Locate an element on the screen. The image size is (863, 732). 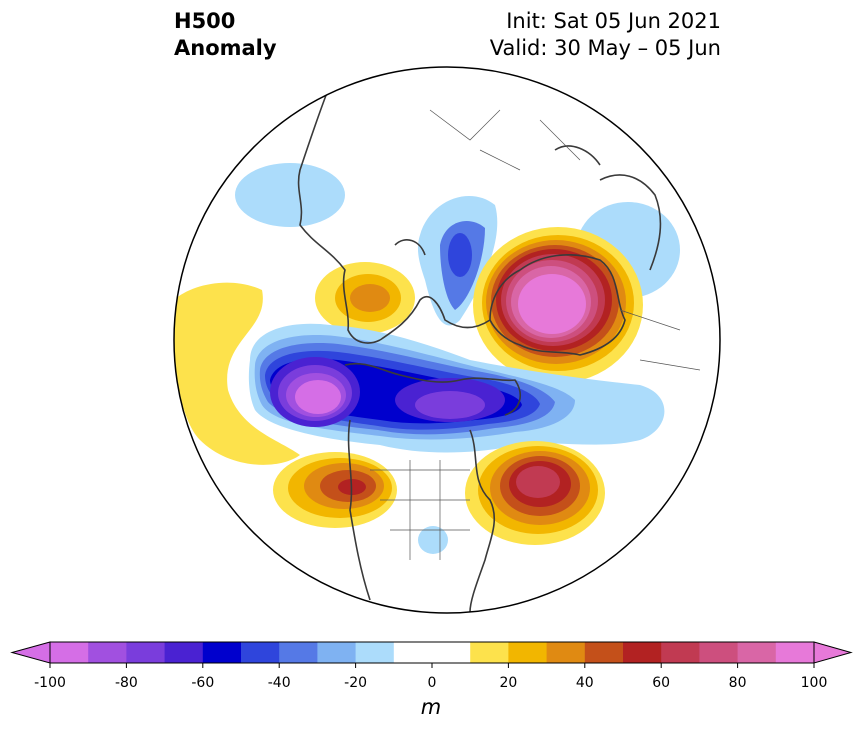
colorbar-tick-label: 80 is located at coordinates (737, 683).